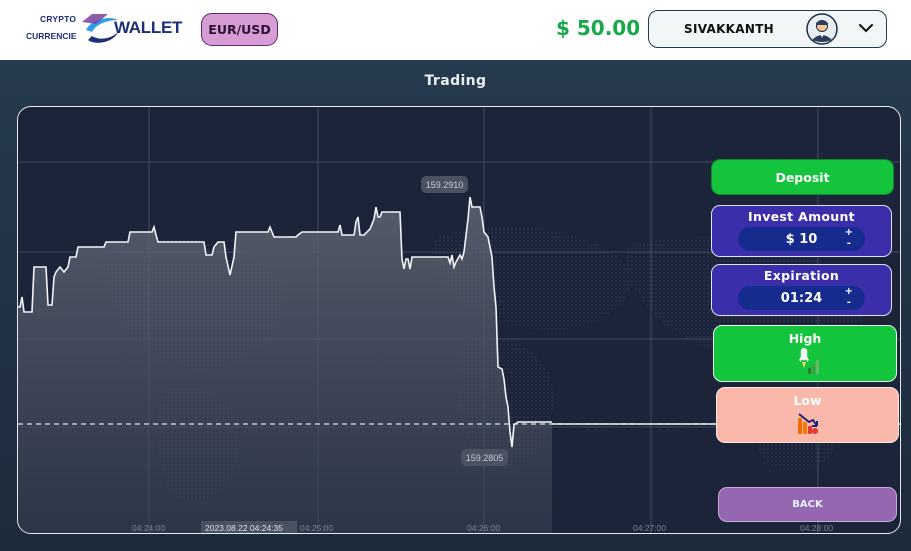  I want to click on expiration-value: 01:24, so click(801, 298).